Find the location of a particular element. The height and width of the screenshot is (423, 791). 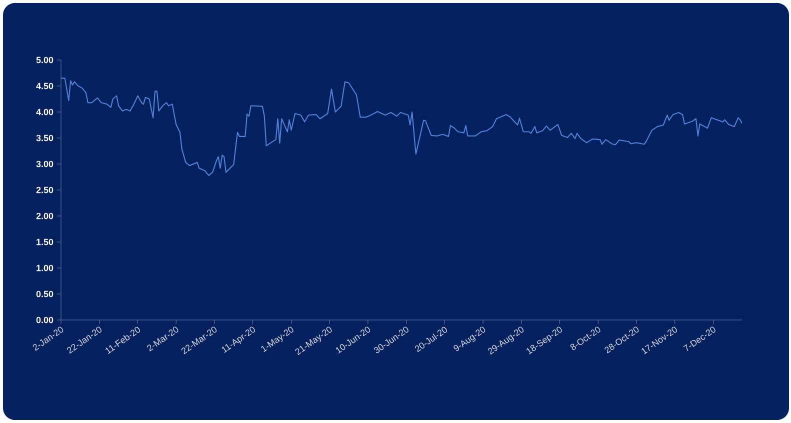

y-tick-label: 0.50 is located at coordinates (45, 294).